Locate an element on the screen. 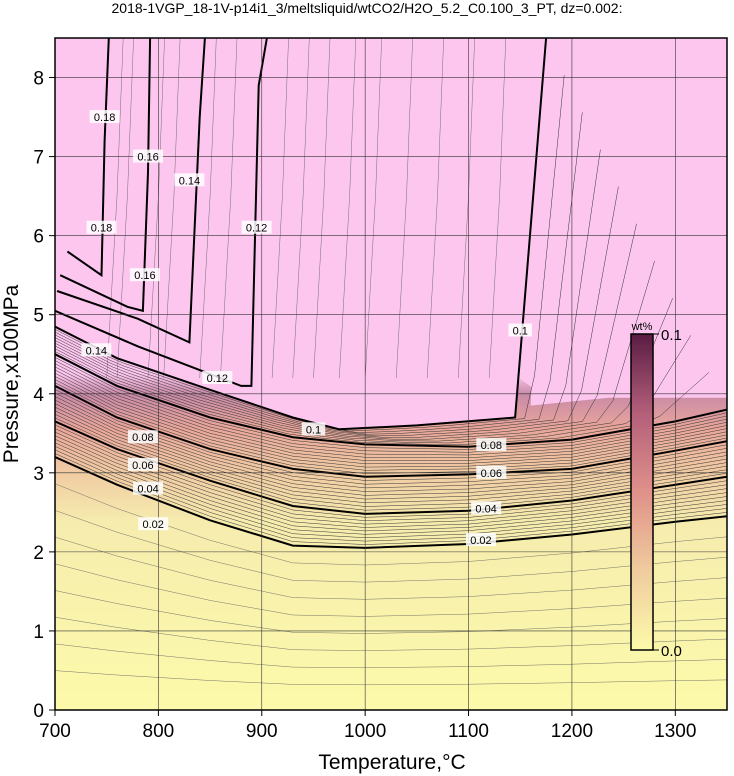  x-axis-label: Temperature,°C is located at coordinates (391, 762).